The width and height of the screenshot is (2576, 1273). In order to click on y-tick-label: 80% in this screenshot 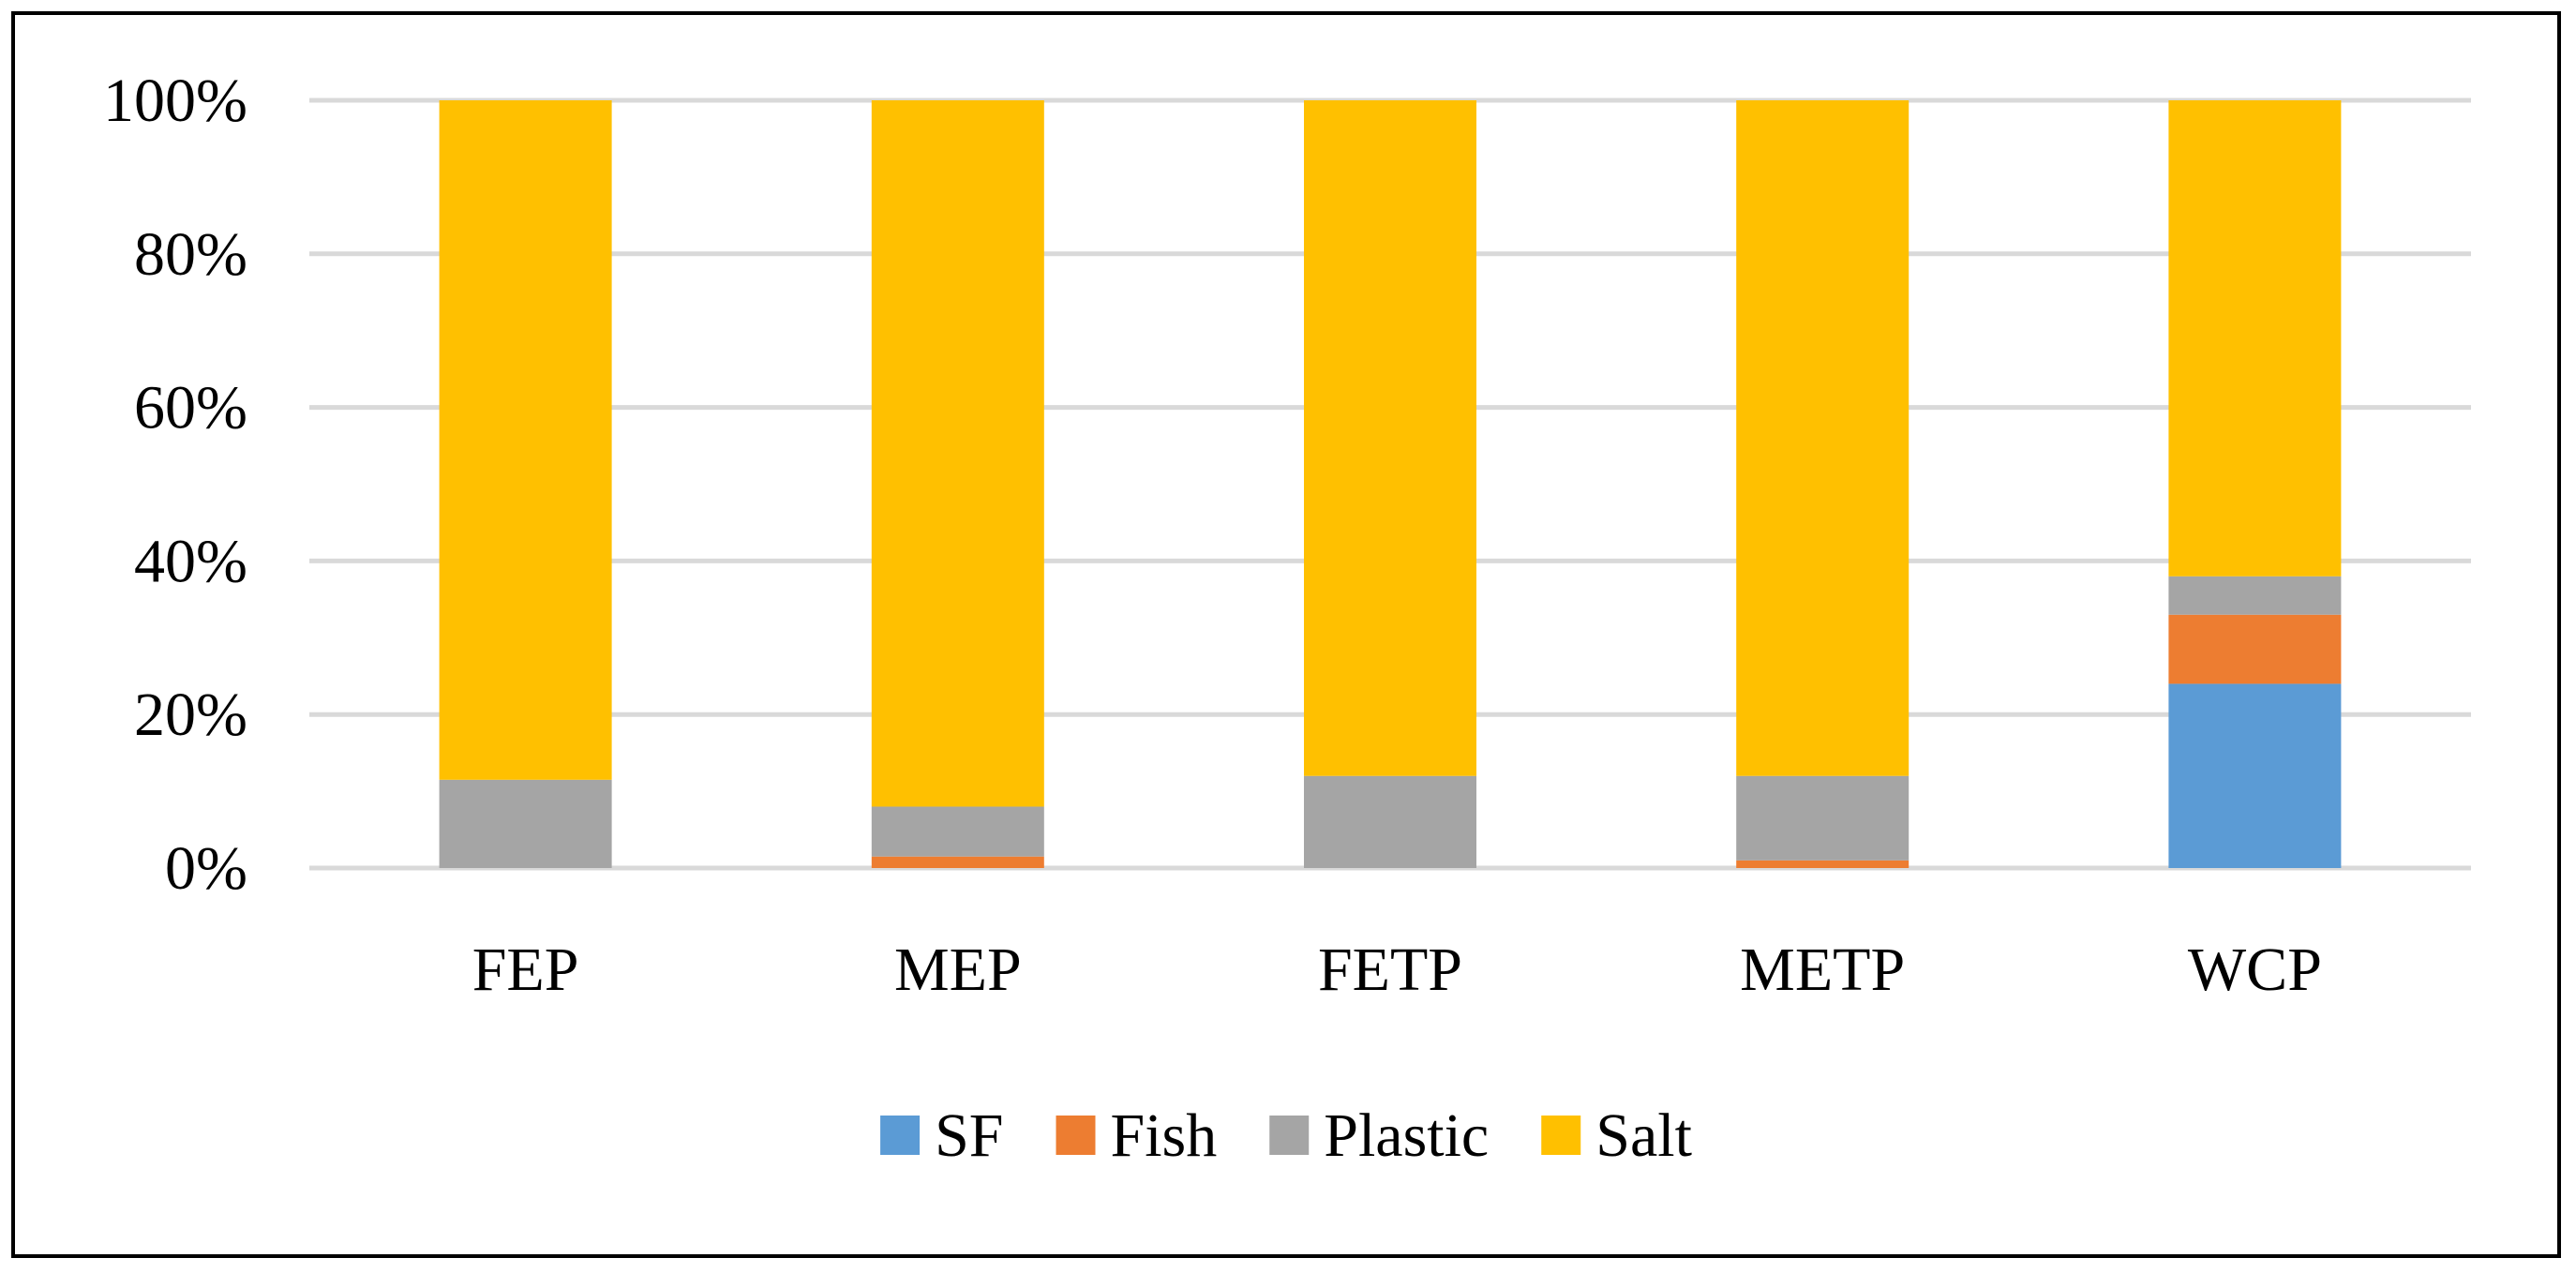, I will do `click(190, 254)`.